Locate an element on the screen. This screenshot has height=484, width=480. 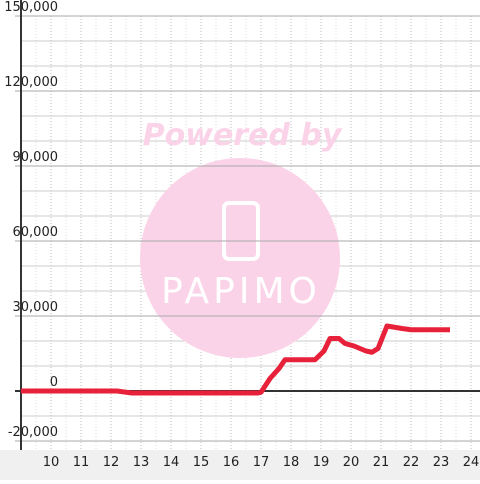
y-tick-label: 150,000 is located at coordinates (31, 7).